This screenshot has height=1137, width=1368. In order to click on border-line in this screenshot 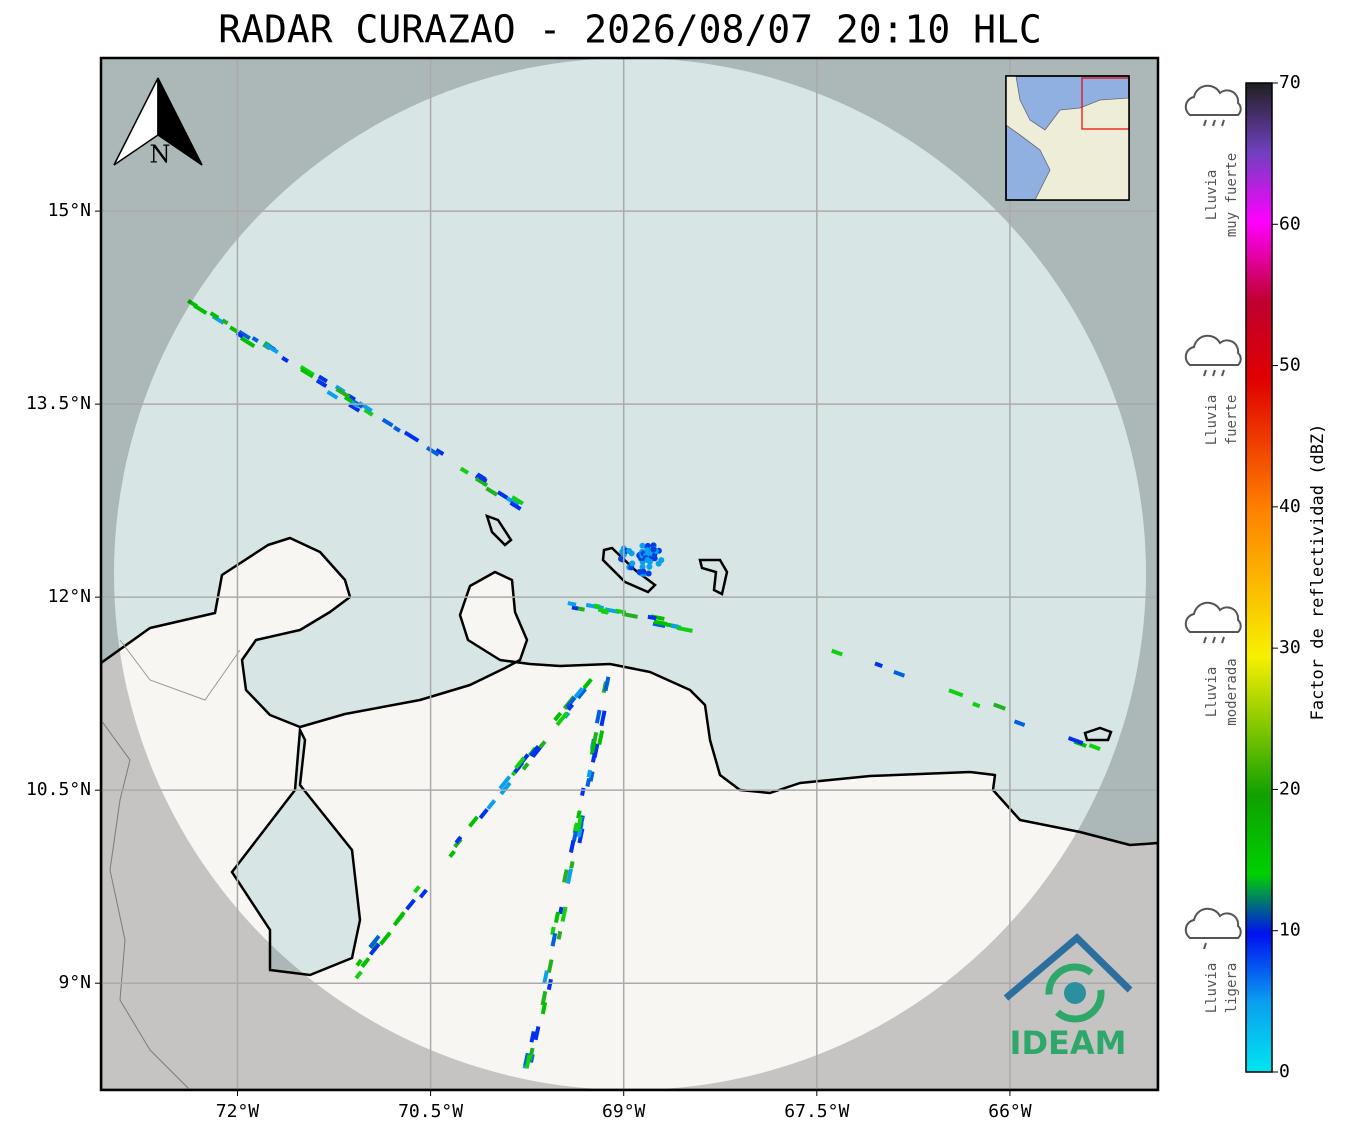, I will do `click(171, 864)`.